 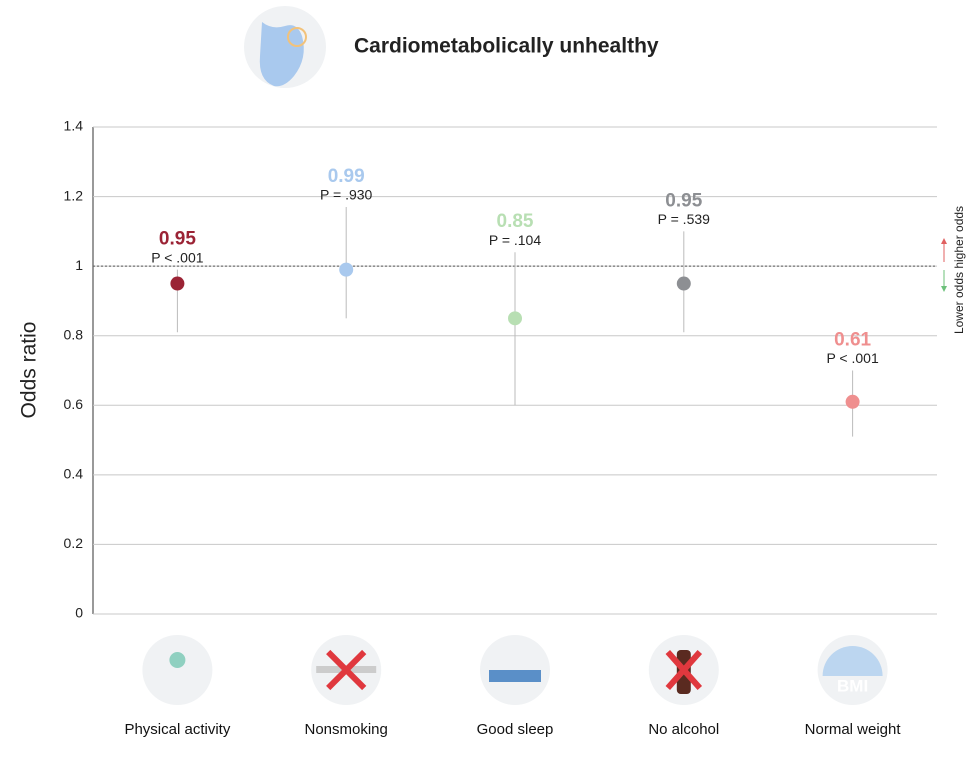 I want to click on direction-label: Lower odds higher odds, so click(x=959, y=270).